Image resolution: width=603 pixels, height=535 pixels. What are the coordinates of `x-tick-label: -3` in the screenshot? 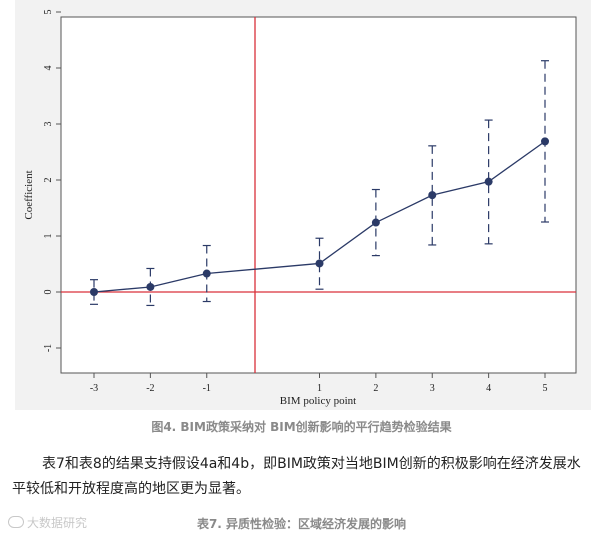 It's located at (94, 388).